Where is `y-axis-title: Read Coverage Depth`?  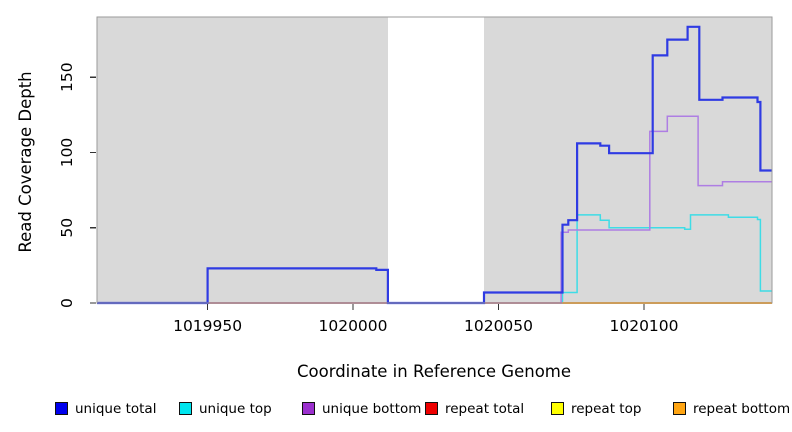 y-axis-title: Read Coverage Depth is located at coordinates (25, 161).